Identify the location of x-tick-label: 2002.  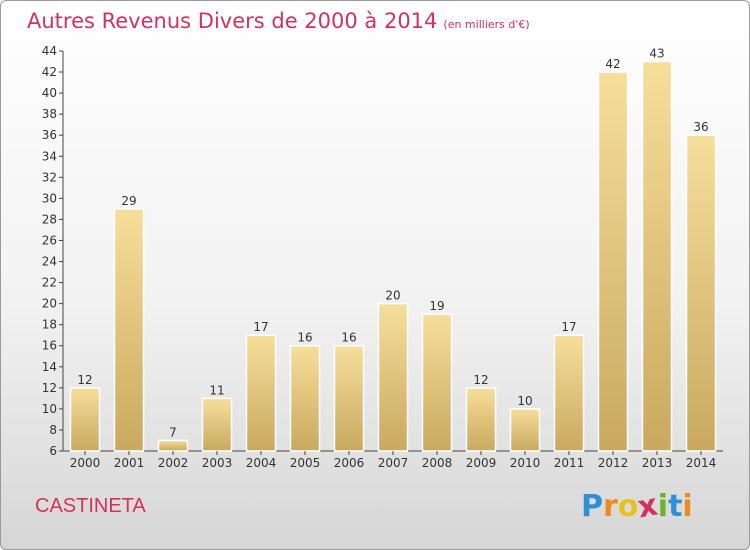
(173, 463).